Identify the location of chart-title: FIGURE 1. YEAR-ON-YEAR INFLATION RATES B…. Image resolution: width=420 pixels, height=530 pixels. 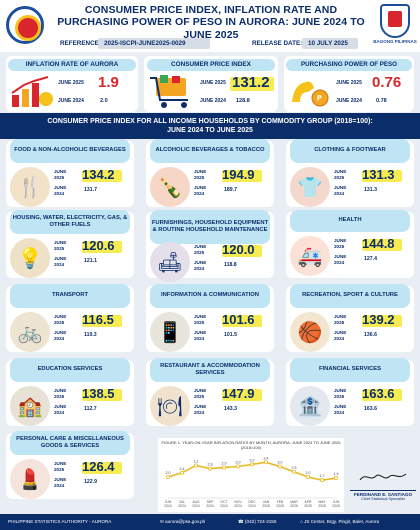
(251, 445).